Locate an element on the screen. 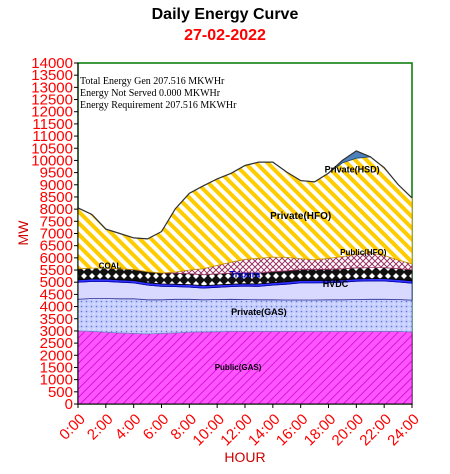  y-tick-label: 3500 is located at coordinates (56, 319).